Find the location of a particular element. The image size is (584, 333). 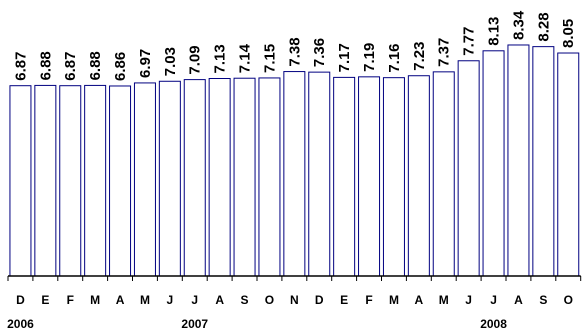

x-tick-label-14: F is located at coordinates (368, 300).